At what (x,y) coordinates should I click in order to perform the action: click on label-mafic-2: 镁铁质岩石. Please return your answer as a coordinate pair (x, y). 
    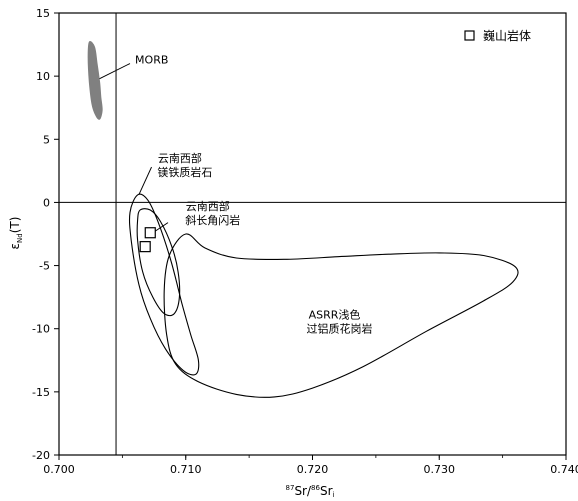
    Looking at the image, I should click on (184, 172).